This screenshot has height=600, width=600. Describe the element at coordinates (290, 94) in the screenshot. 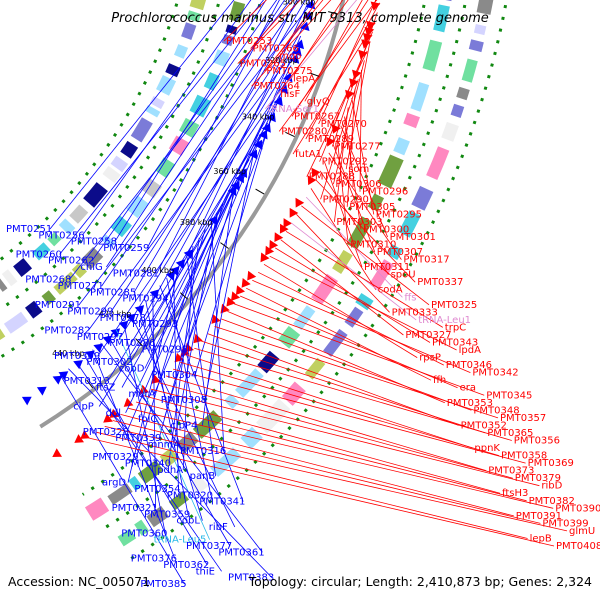

I see `gene-label: hisF` at that location.